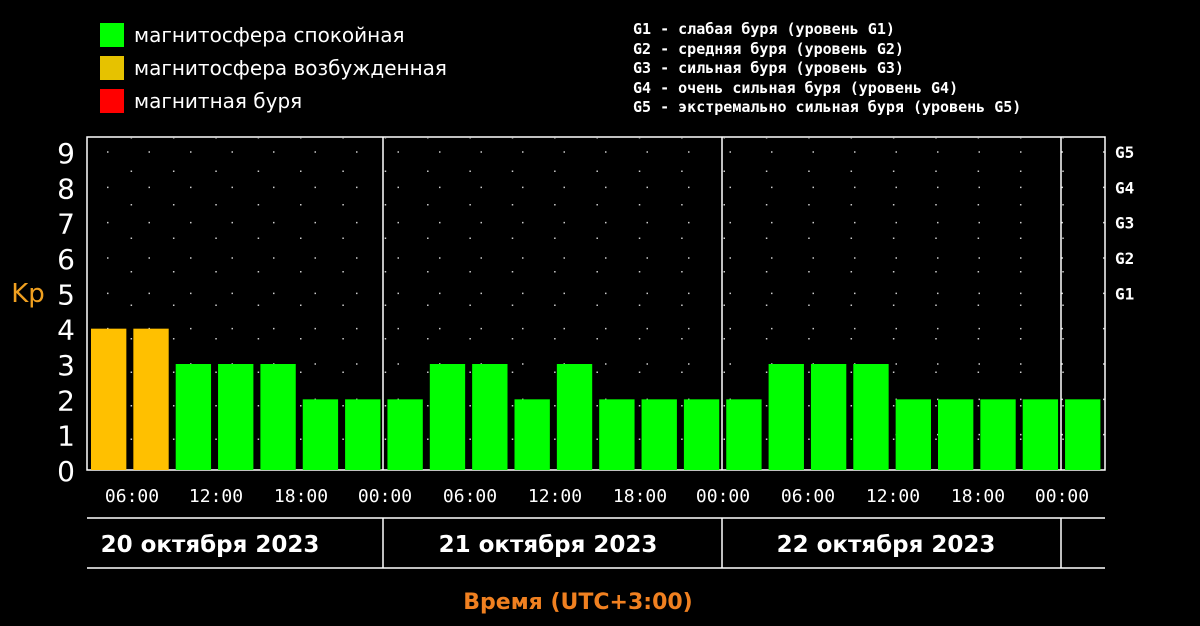 The width and height of the screenshot is (1200, 626). I want to click on y-tick-label: 4, so click(66, 330).